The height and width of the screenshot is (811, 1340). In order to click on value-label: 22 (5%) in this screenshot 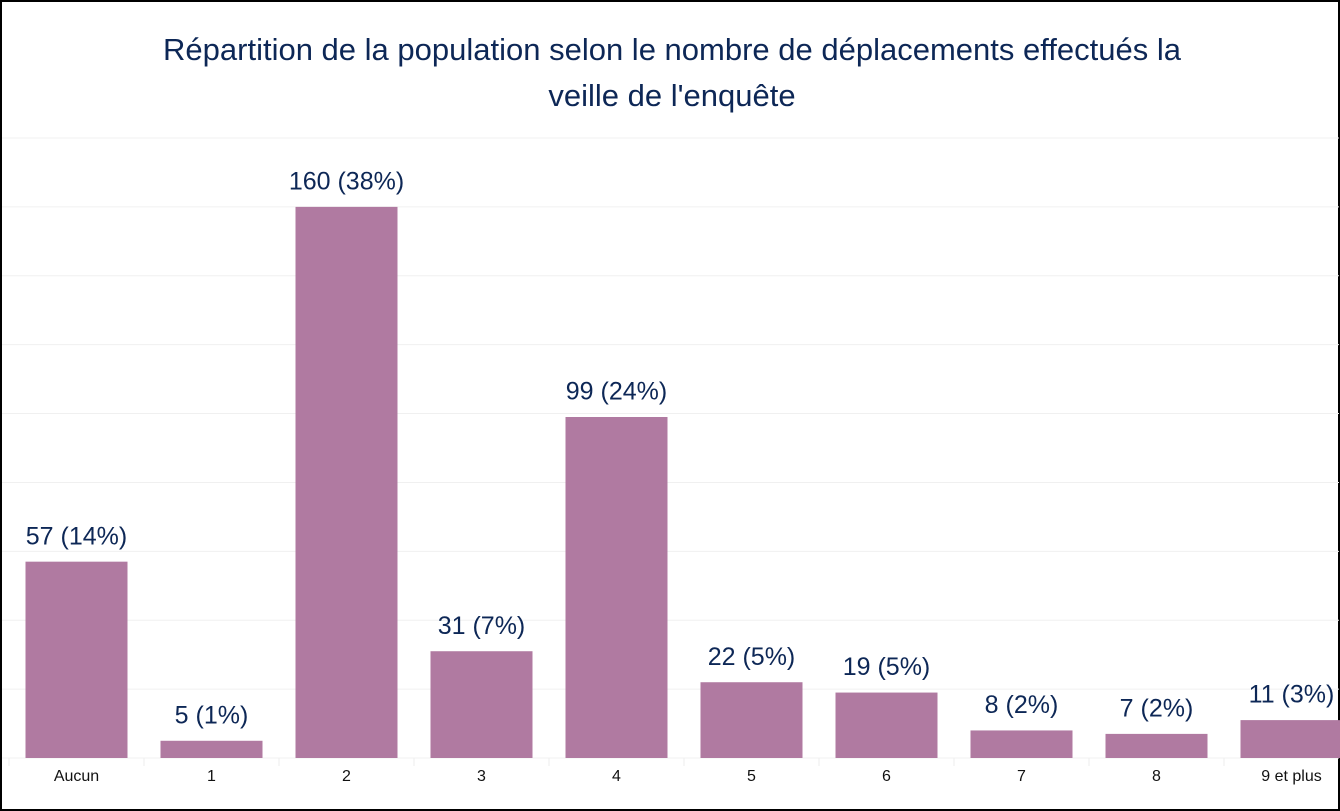, I will do `click(752, 657)`.